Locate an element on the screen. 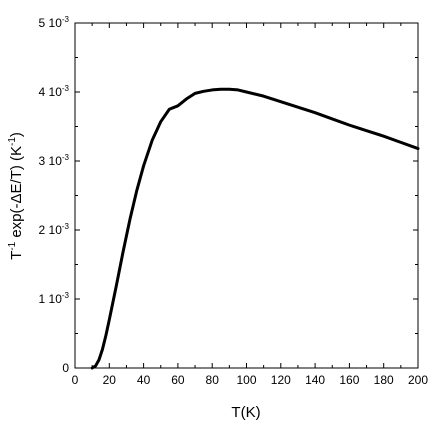  y-tick-label: 0 is located at coordinates (65, 368).